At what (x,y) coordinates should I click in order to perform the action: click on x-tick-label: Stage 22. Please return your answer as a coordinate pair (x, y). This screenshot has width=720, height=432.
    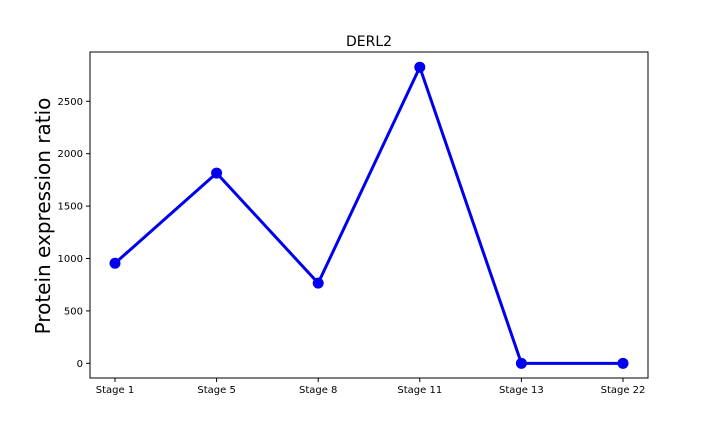
    Looking at the image, I should click on (623, 390).